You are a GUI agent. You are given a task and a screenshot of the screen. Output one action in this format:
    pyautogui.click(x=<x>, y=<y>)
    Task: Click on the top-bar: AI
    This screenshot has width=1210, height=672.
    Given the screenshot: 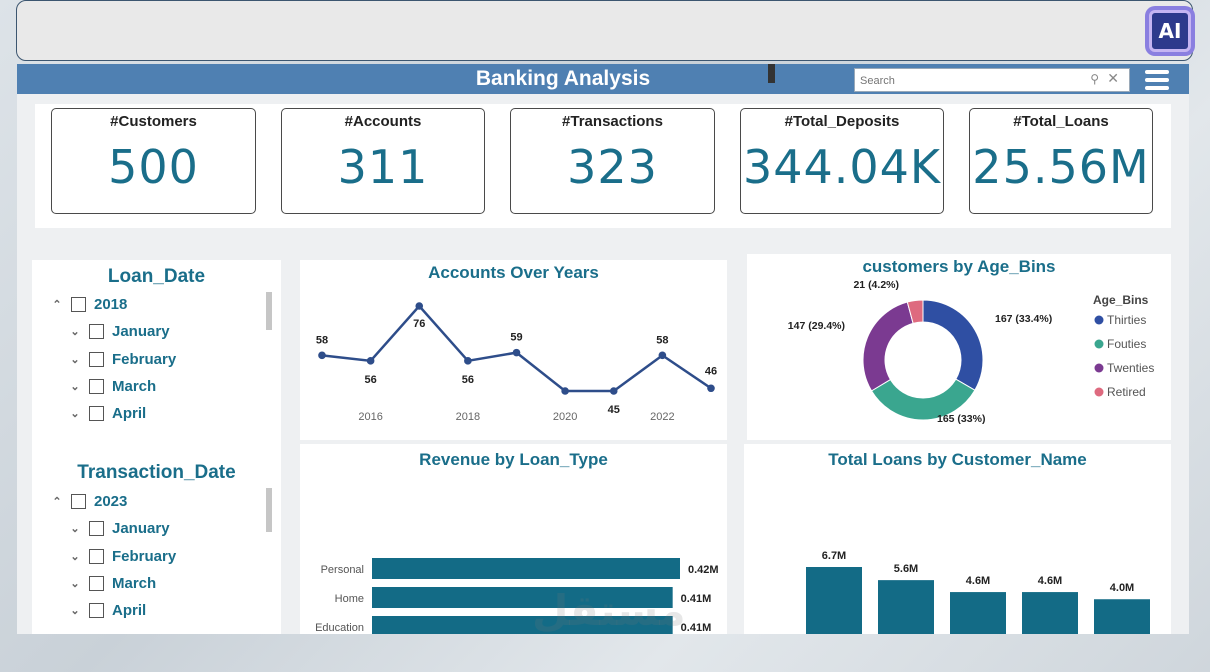 What is the action you would take?
    pyautogui.click(x=604, y=30)
    